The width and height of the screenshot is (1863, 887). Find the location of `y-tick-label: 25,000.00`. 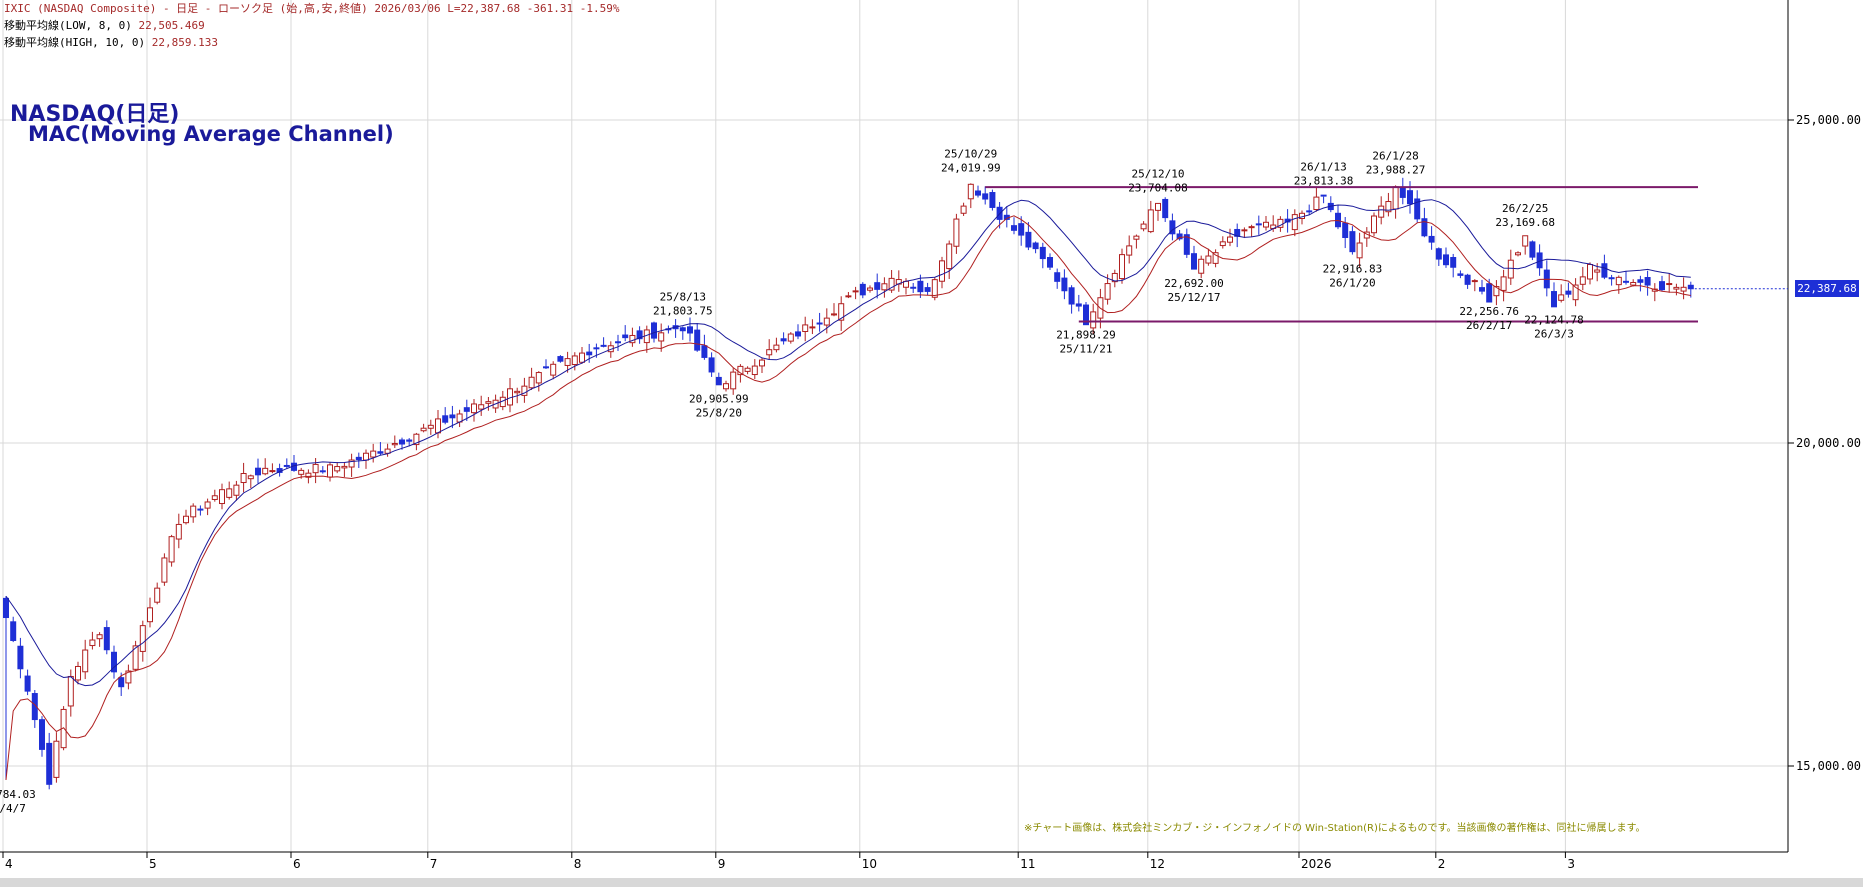

y-tick-label: 25,000.00 is located at coordinates (1828, 120).